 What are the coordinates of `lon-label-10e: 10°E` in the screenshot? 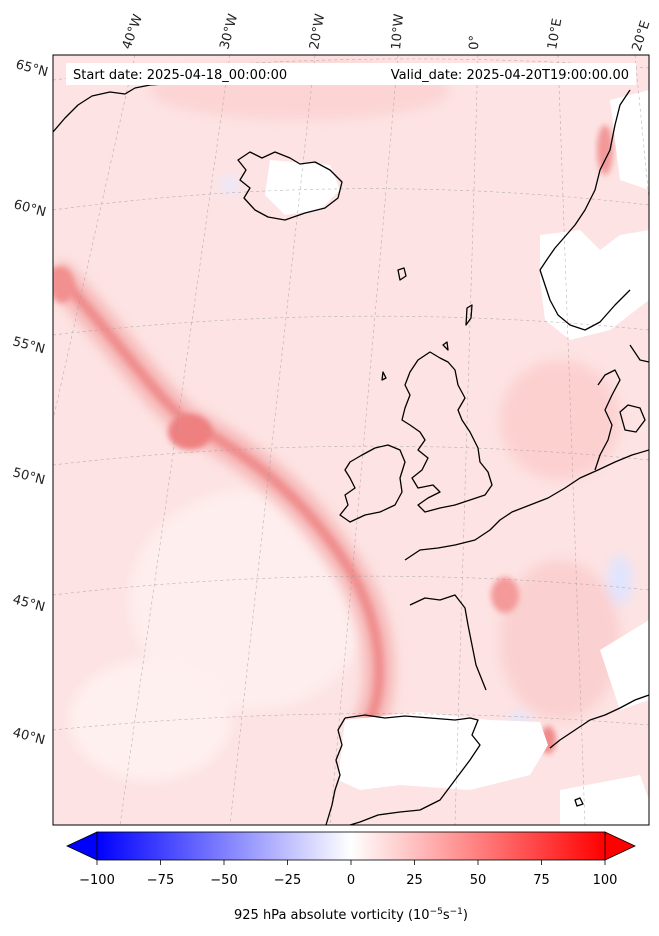 It's located at (555, 33).